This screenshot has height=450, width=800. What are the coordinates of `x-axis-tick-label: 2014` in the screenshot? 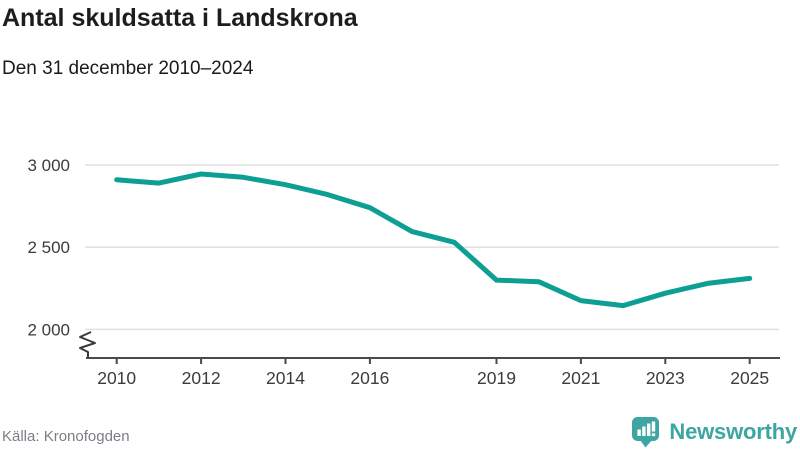 It's located at (285, 378).